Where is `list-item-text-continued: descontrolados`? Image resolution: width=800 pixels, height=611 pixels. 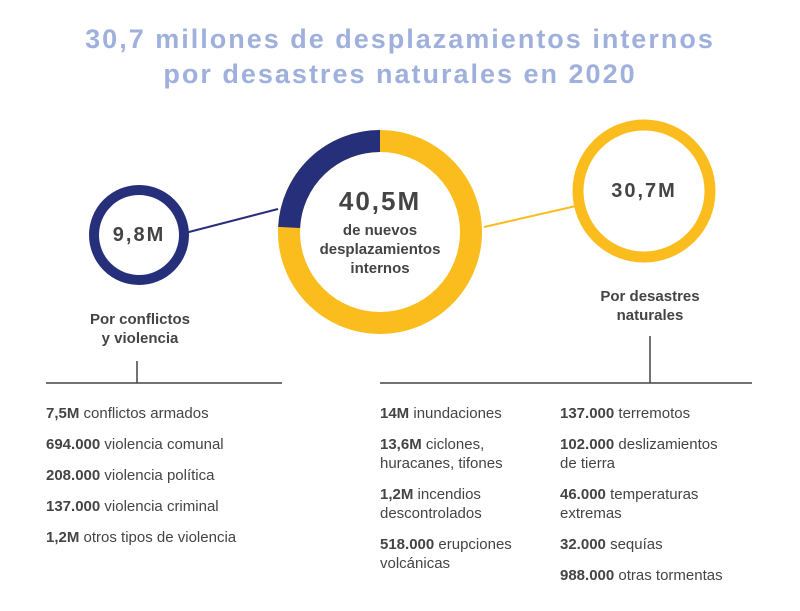
list-item-text-continued: descontrolados is located at coordinates (431, 513).